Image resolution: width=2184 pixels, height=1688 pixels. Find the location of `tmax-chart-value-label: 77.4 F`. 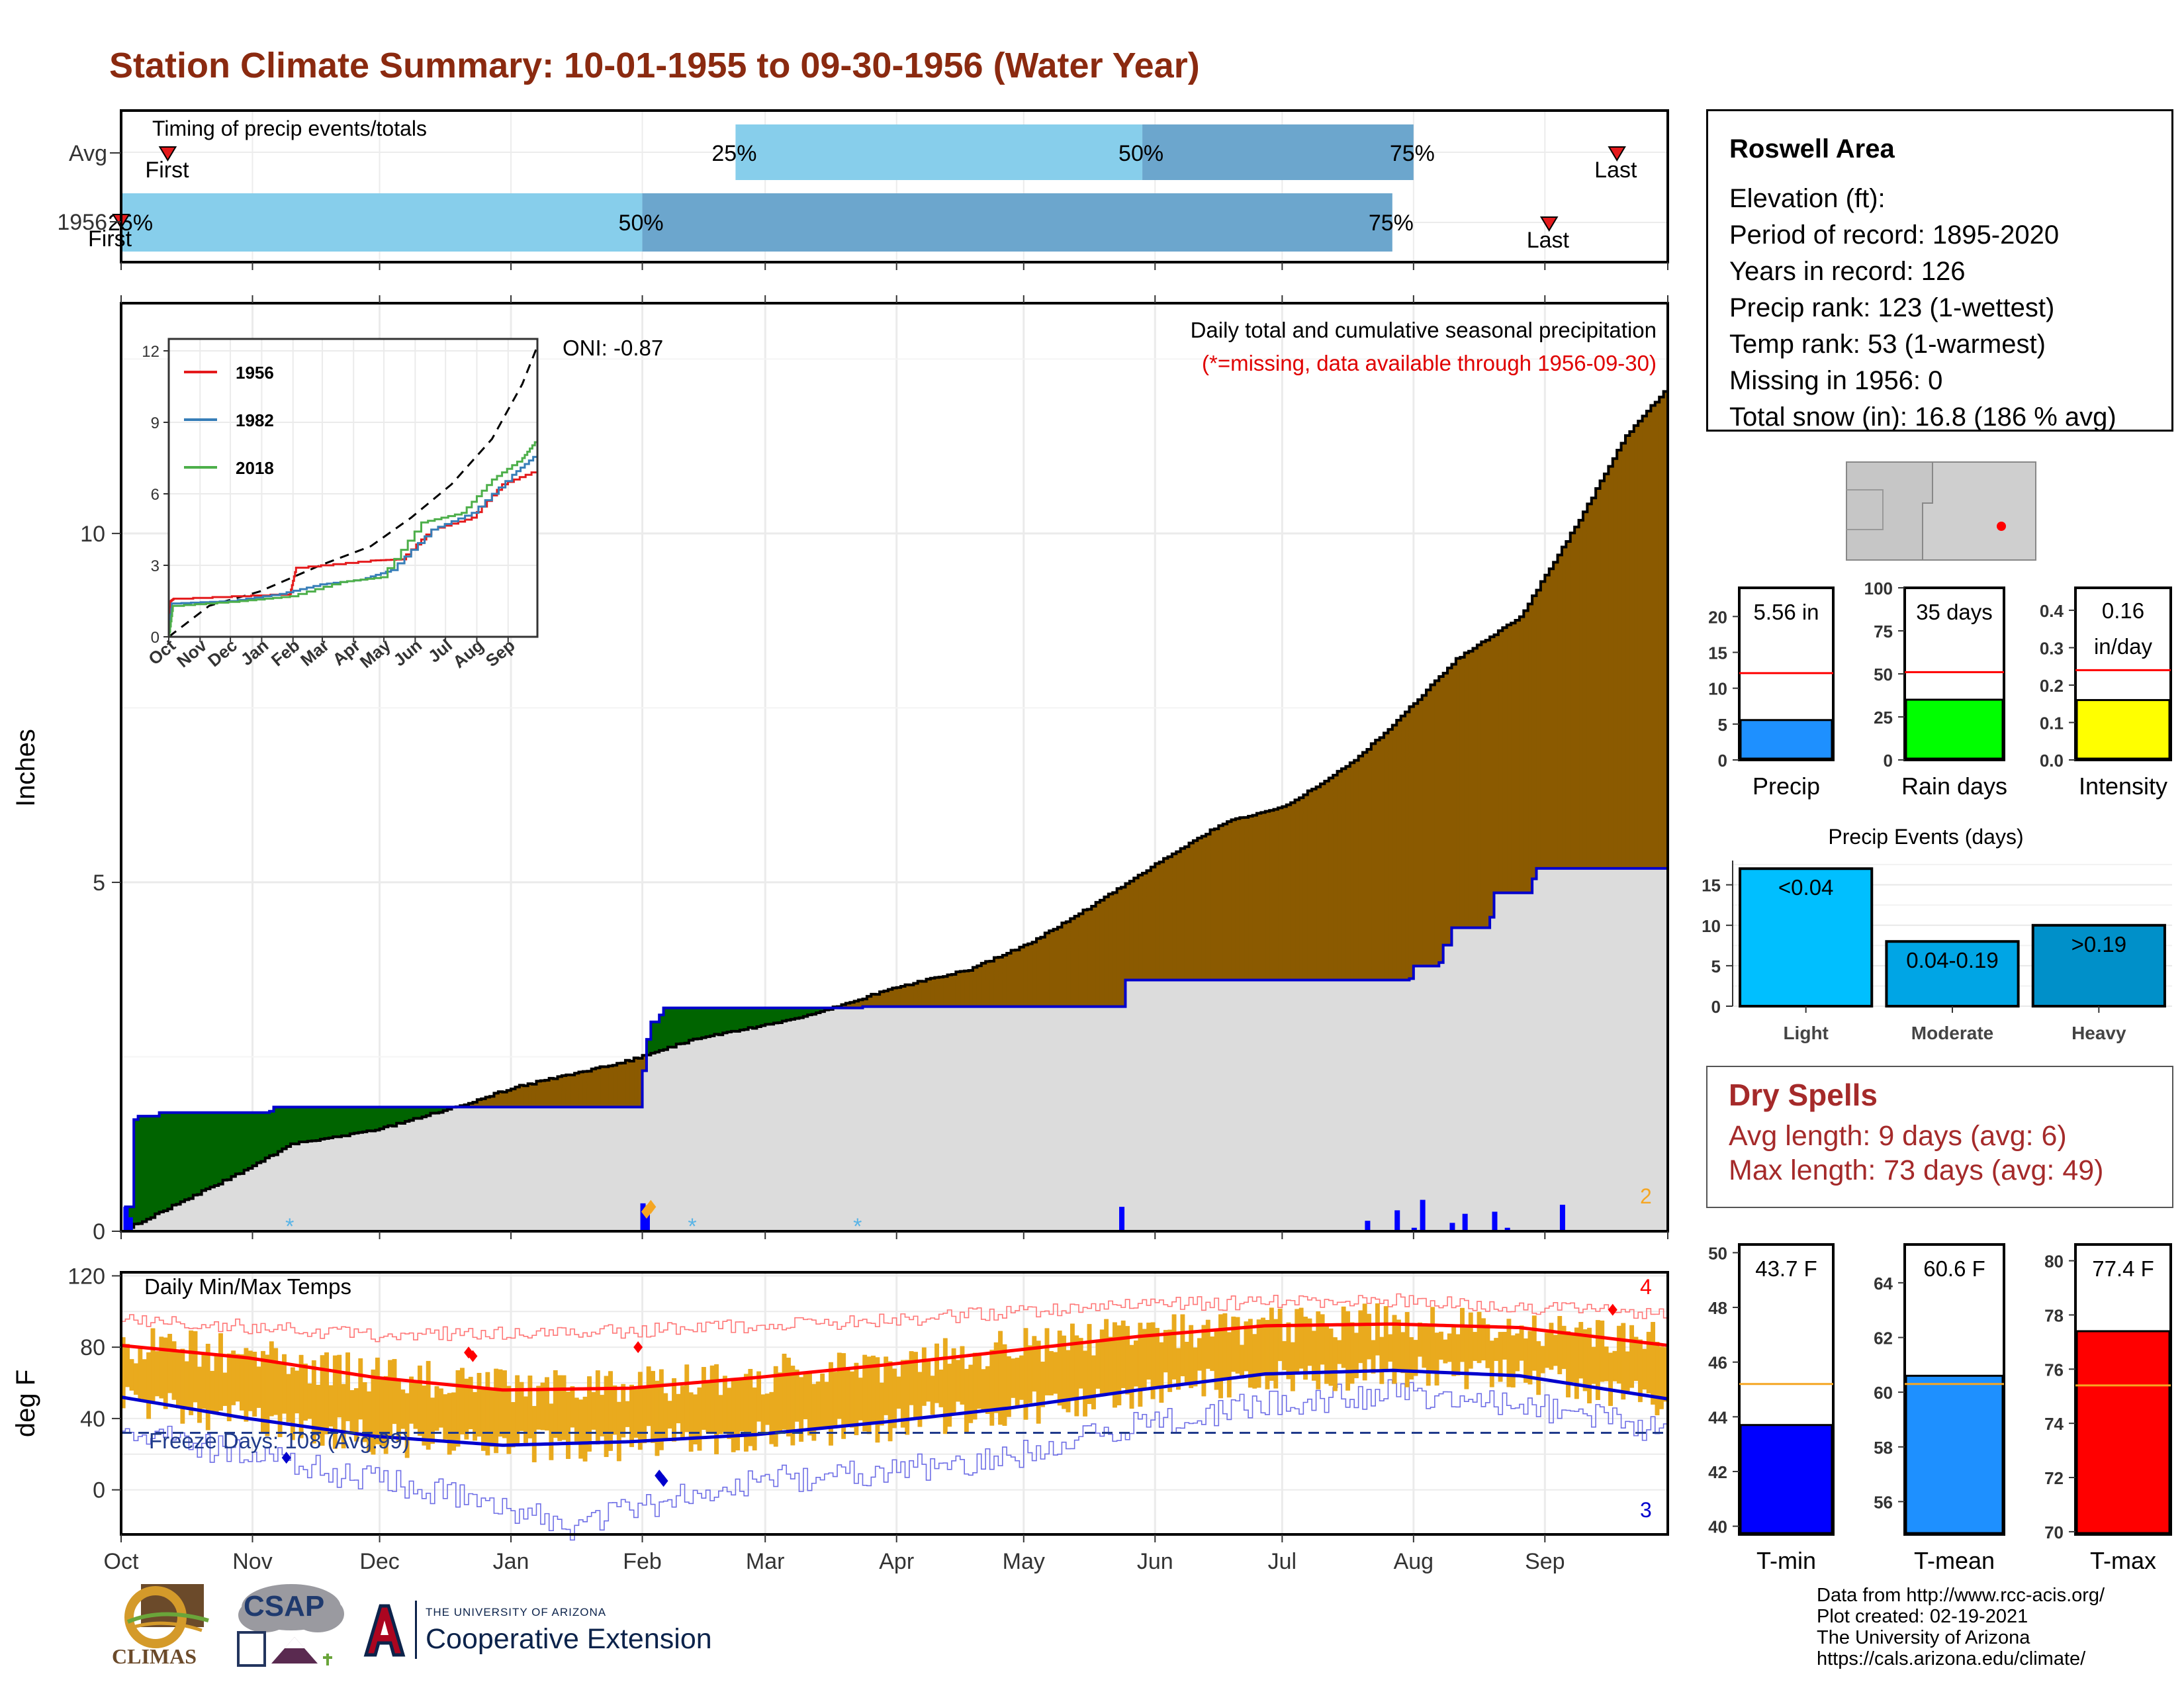

tmax-chart-value-label: 77.4 F is located at coordinates (2123, 1268).